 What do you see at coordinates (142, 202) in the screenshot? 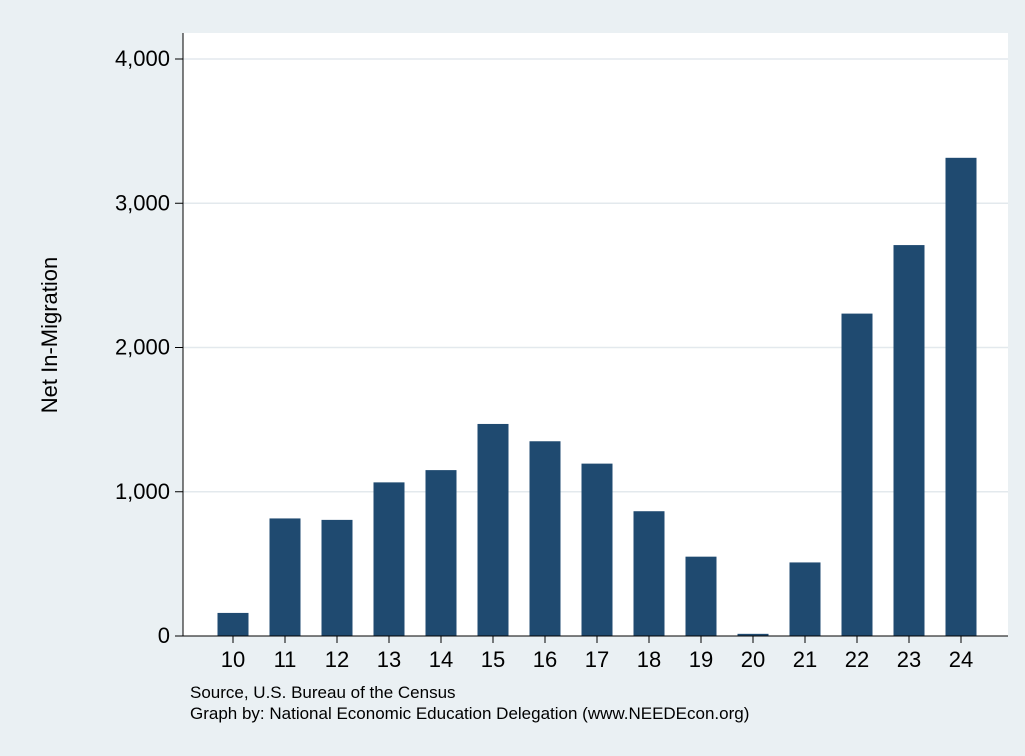
I see `y-tick-label: 3,000` at bounding box center [142, 202].